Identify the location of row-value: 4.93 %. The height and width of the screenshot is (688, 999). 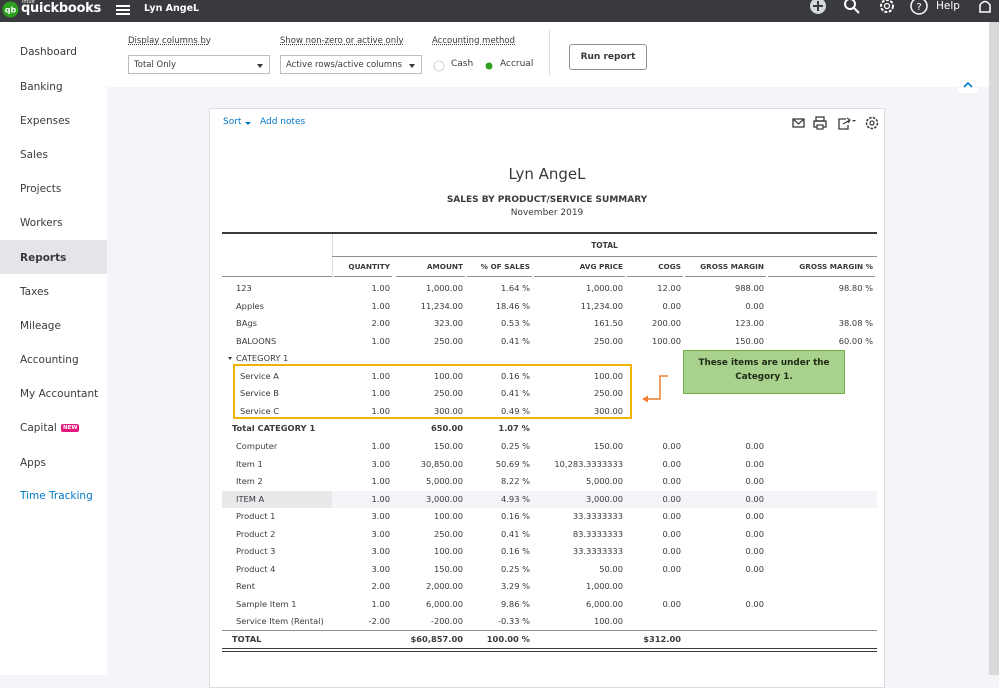
(515, 498).